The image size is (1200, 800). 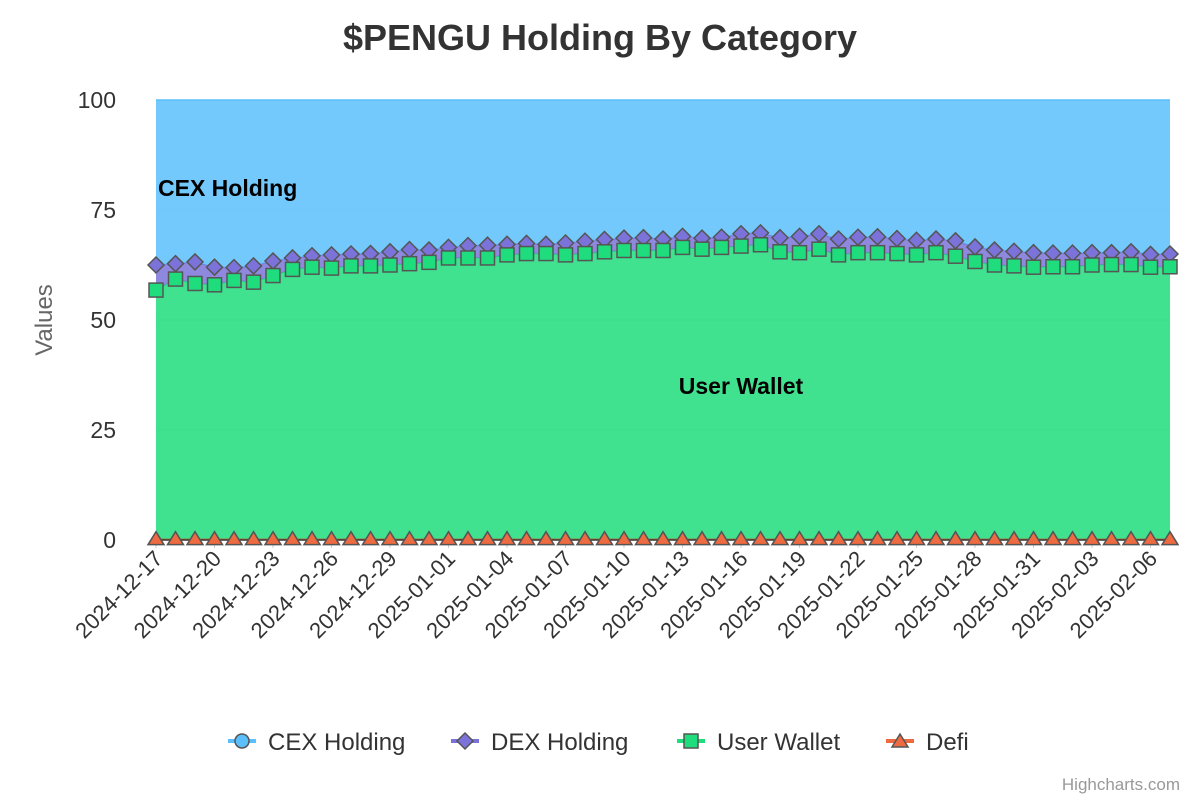 I want to click on legend-item-cex-holding: CEX Holding, so click(x=316, y=742).